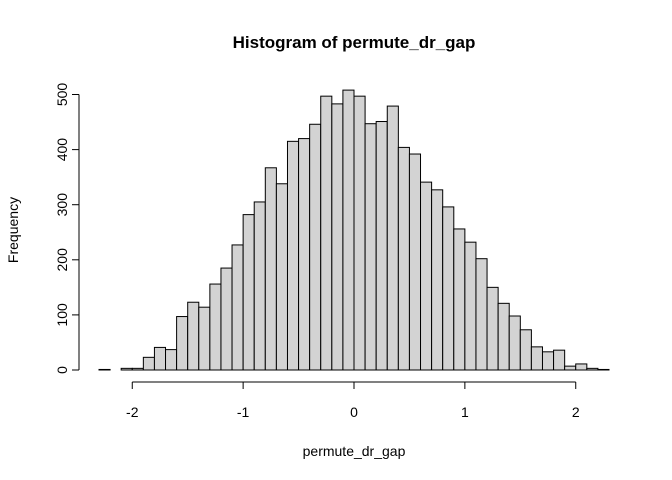 This screenshot has height=480, width=672. I want to click on x-tick-label: 2, so click(576, 412).